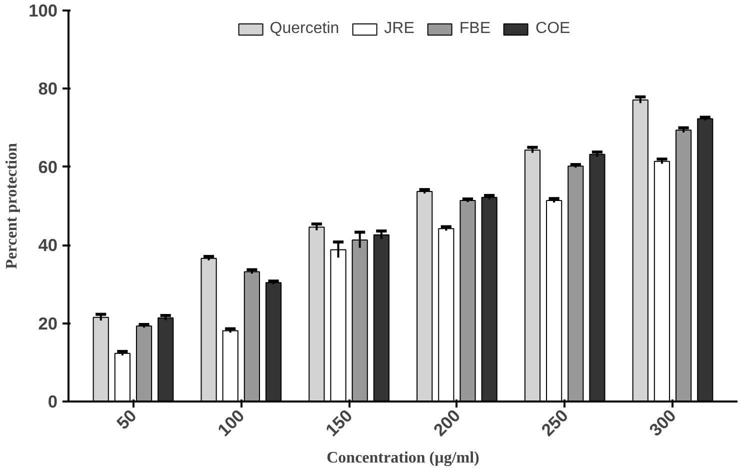 The height and width of the screenshot is (469, 742). Describe the element at coordinates (475, 29) in the screenshot. I see `legend-label: FBE` at that location.